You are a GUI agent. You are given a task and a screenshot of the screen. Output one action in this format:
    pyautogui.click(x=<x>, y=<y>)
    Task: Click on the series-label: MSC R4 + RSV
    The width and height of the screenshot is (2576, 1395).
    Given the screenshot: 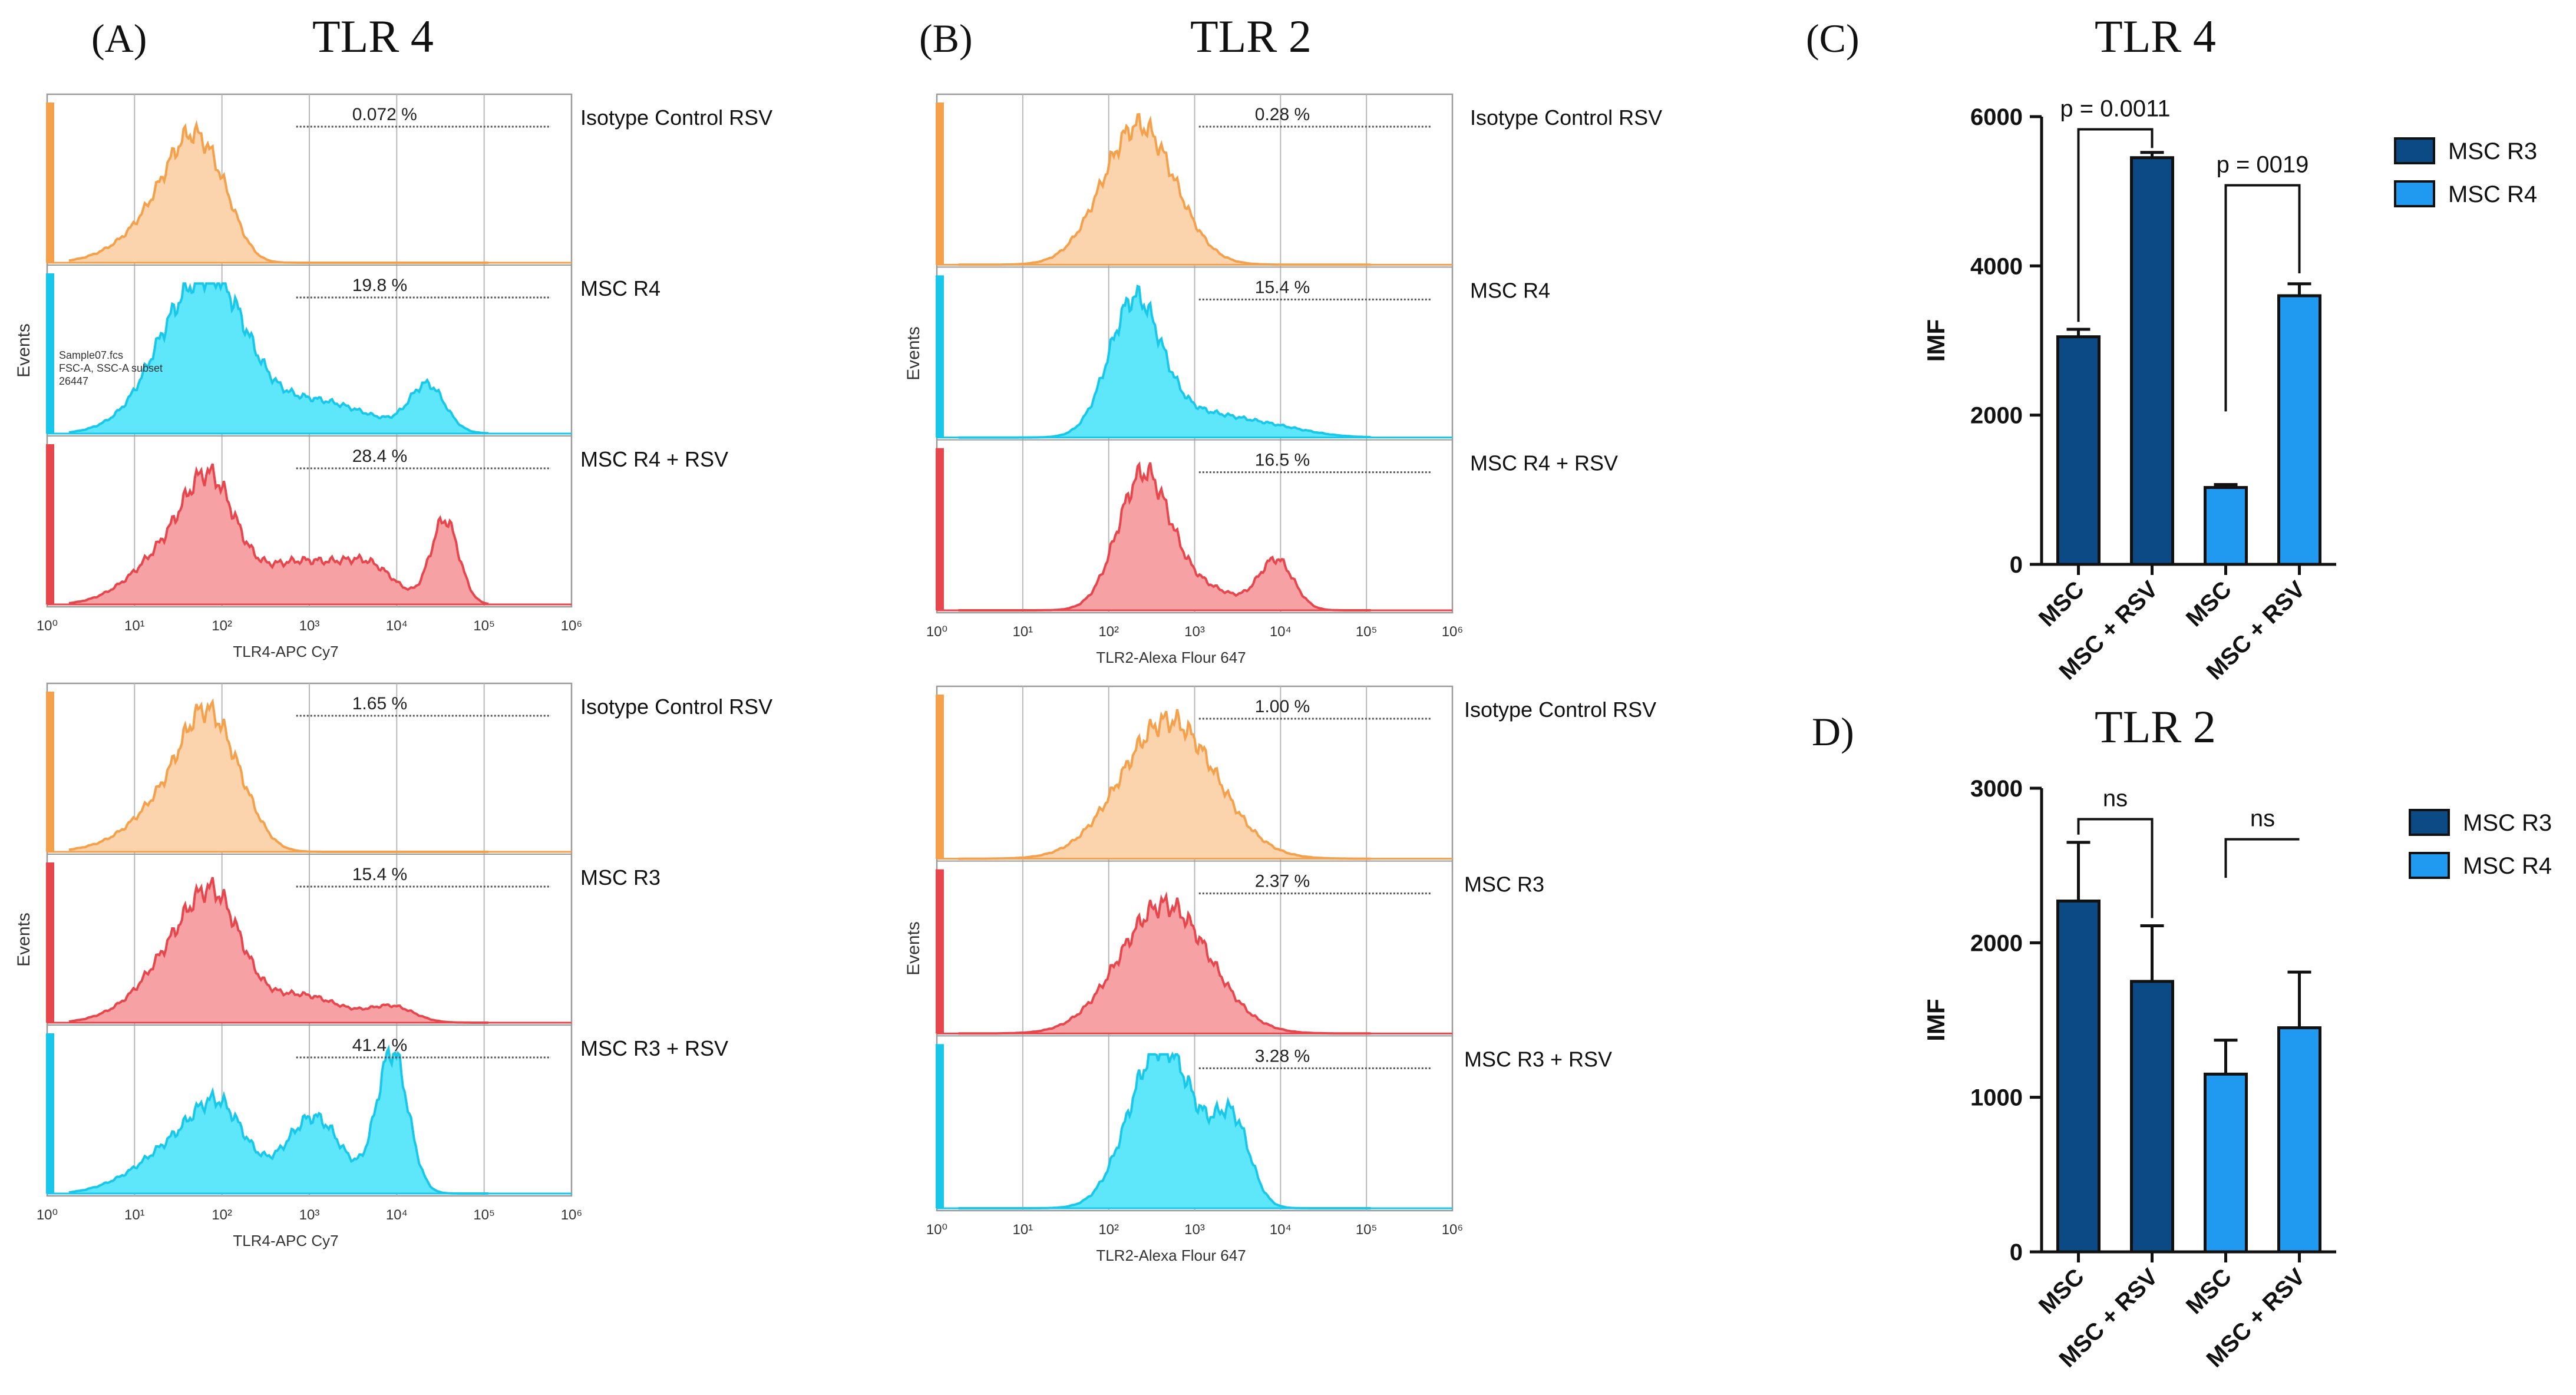 What is the action you would take?
    pyautogui.click(x=1544, y=463)
    